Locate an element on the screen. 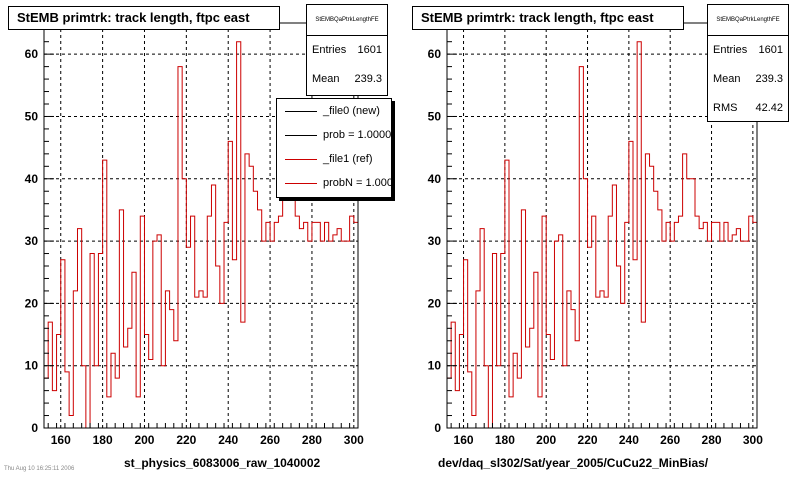 The width and height of the screenshot is (800, 480). legend-entry-probn: probN = 1.000000 is located at coordinates (334, 183).